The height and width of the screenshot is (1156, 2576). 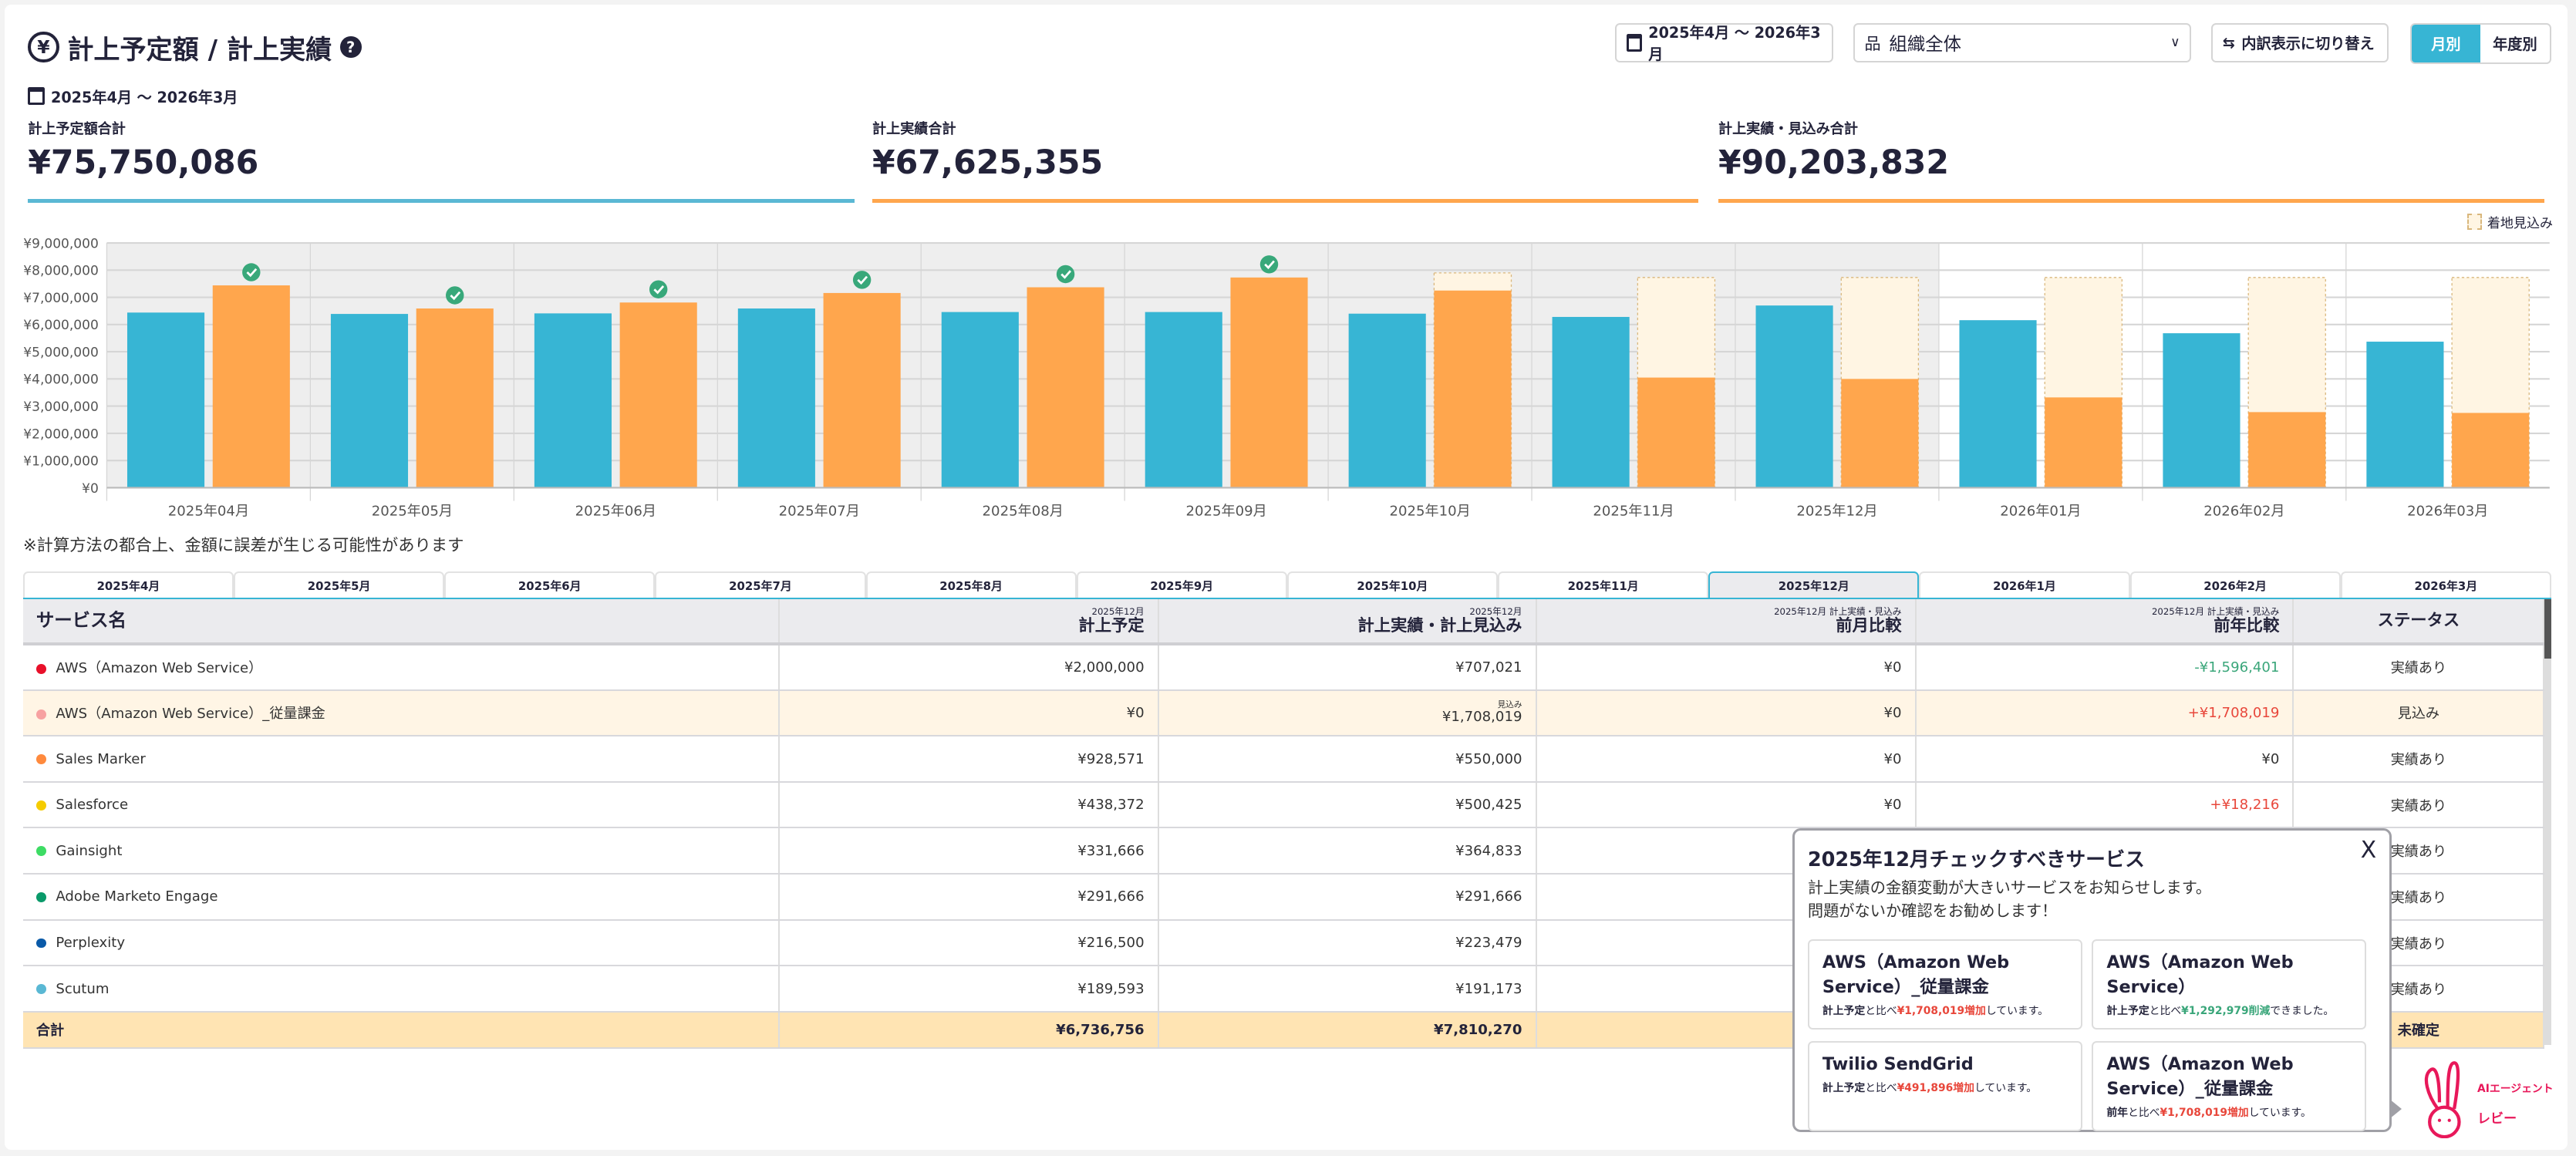 I want to click on actual-value: ¥550,000, so click(x=1488, y=758).